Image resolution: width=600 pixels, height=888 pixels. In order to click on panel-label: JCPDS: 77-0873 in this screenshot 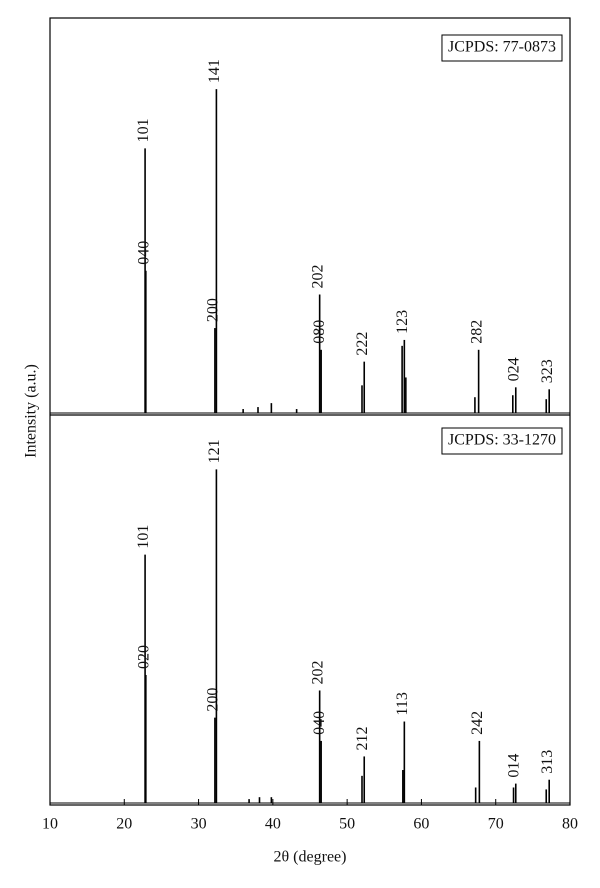, I will do `click(502, 47)`.